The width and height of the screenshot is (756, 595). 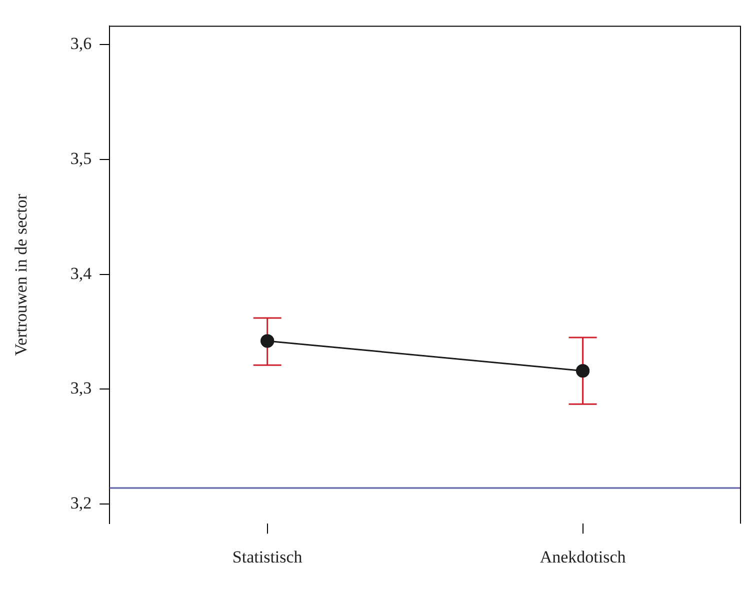 I want to click on y-tick-label: 3,5, so click(x=81, y=158).